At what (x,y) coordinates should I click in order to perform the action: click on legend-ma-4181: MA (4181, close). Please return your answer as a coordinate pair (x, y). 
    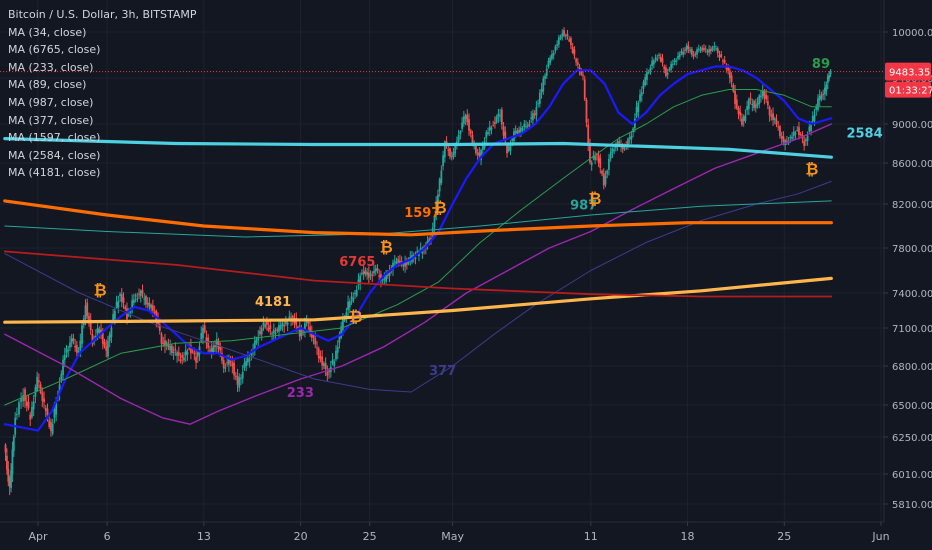
    Looking at the image, I should click on (54, 173).